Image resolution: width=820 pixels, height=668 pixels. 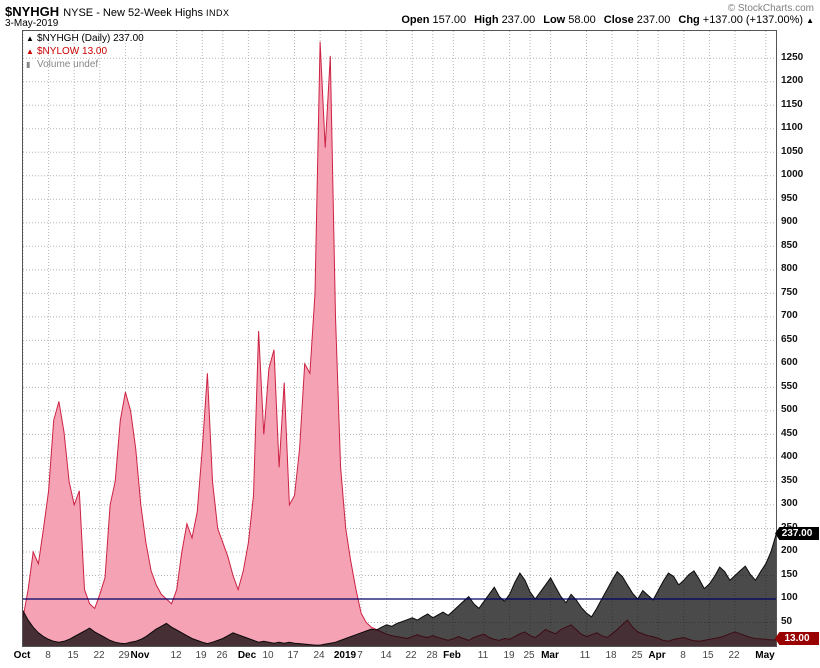 I want to click on y-axis-label: 500, so click(x=789, y=409).